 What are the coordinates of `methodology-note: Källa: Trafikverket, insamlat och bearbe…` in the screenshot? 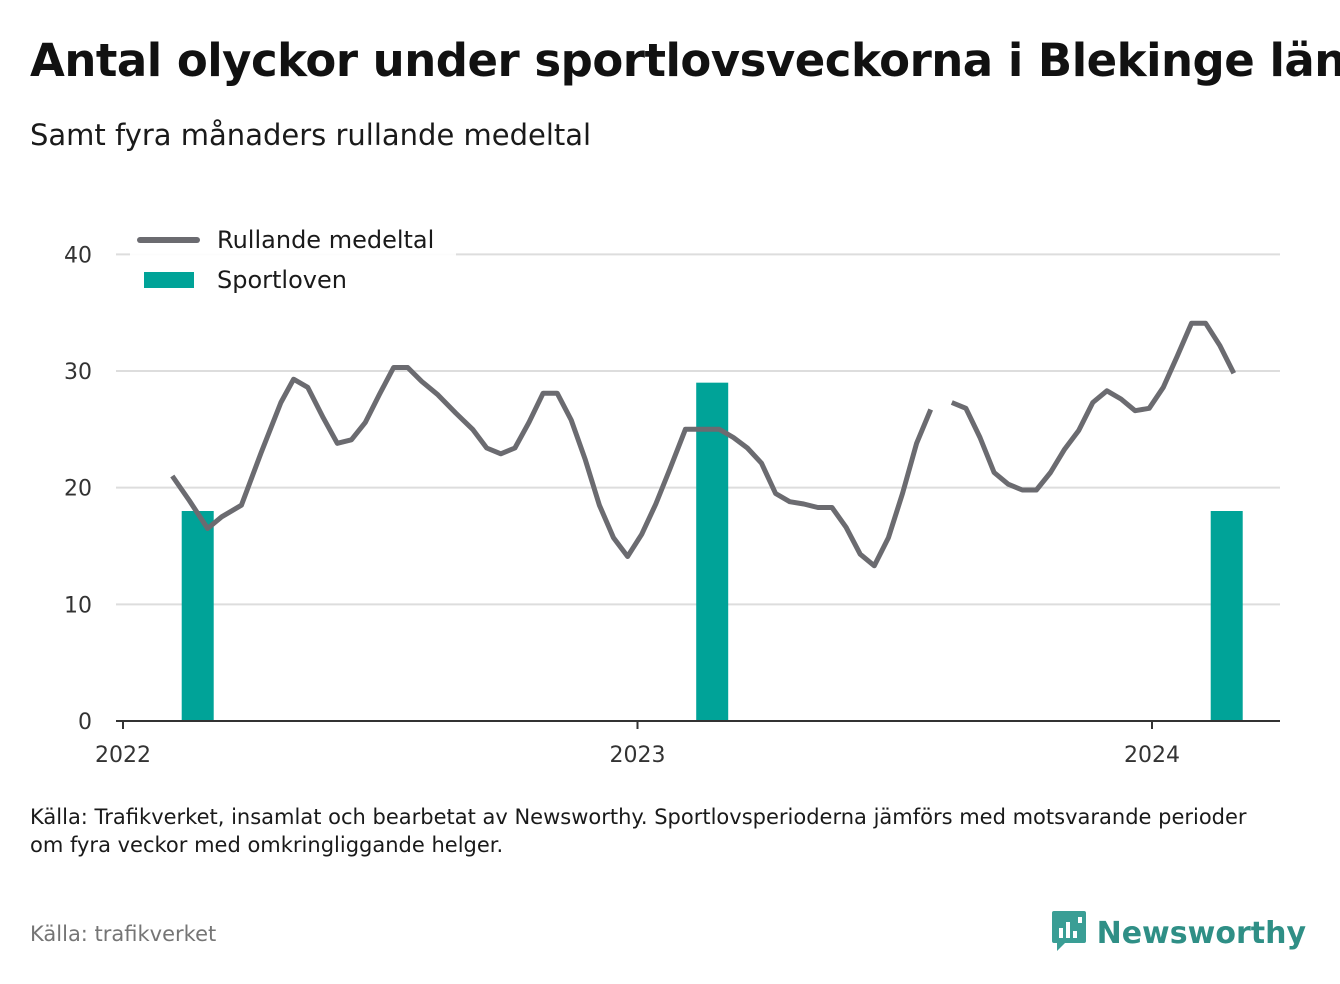 It's located at (638, 831).